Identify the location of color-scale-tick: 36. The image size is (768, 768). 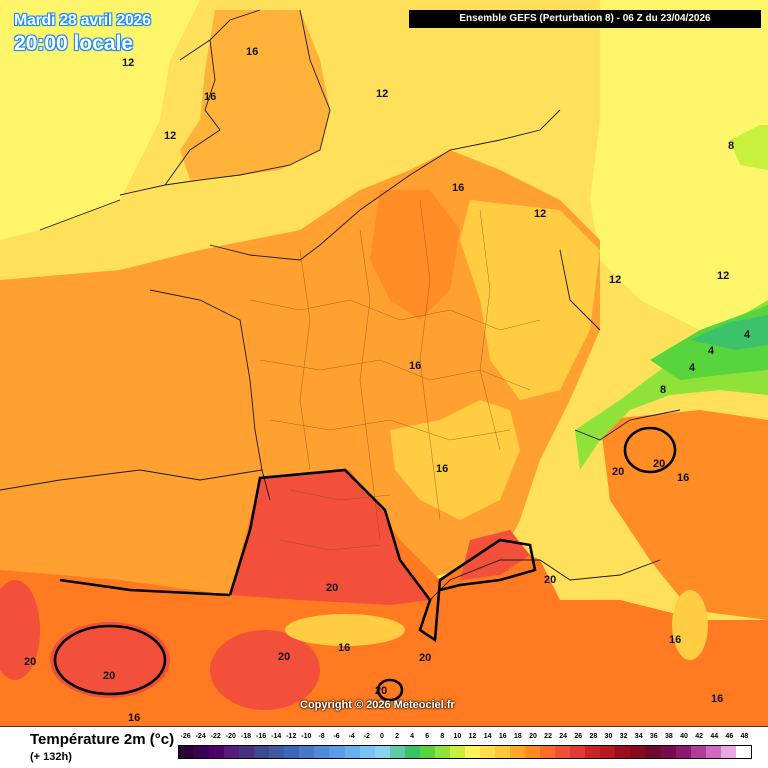
(653, 736).